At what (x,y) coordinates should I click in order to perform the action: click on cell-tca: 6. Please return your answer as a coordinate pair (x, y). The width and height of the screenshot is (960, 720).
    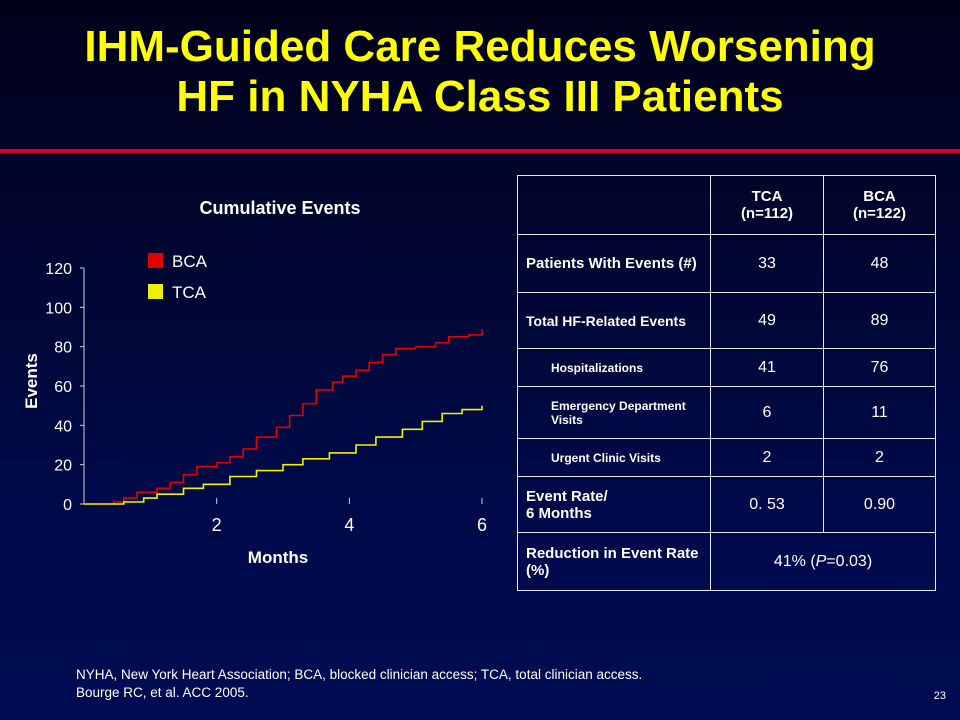
    Looking at the image, I should click on (767, 412).